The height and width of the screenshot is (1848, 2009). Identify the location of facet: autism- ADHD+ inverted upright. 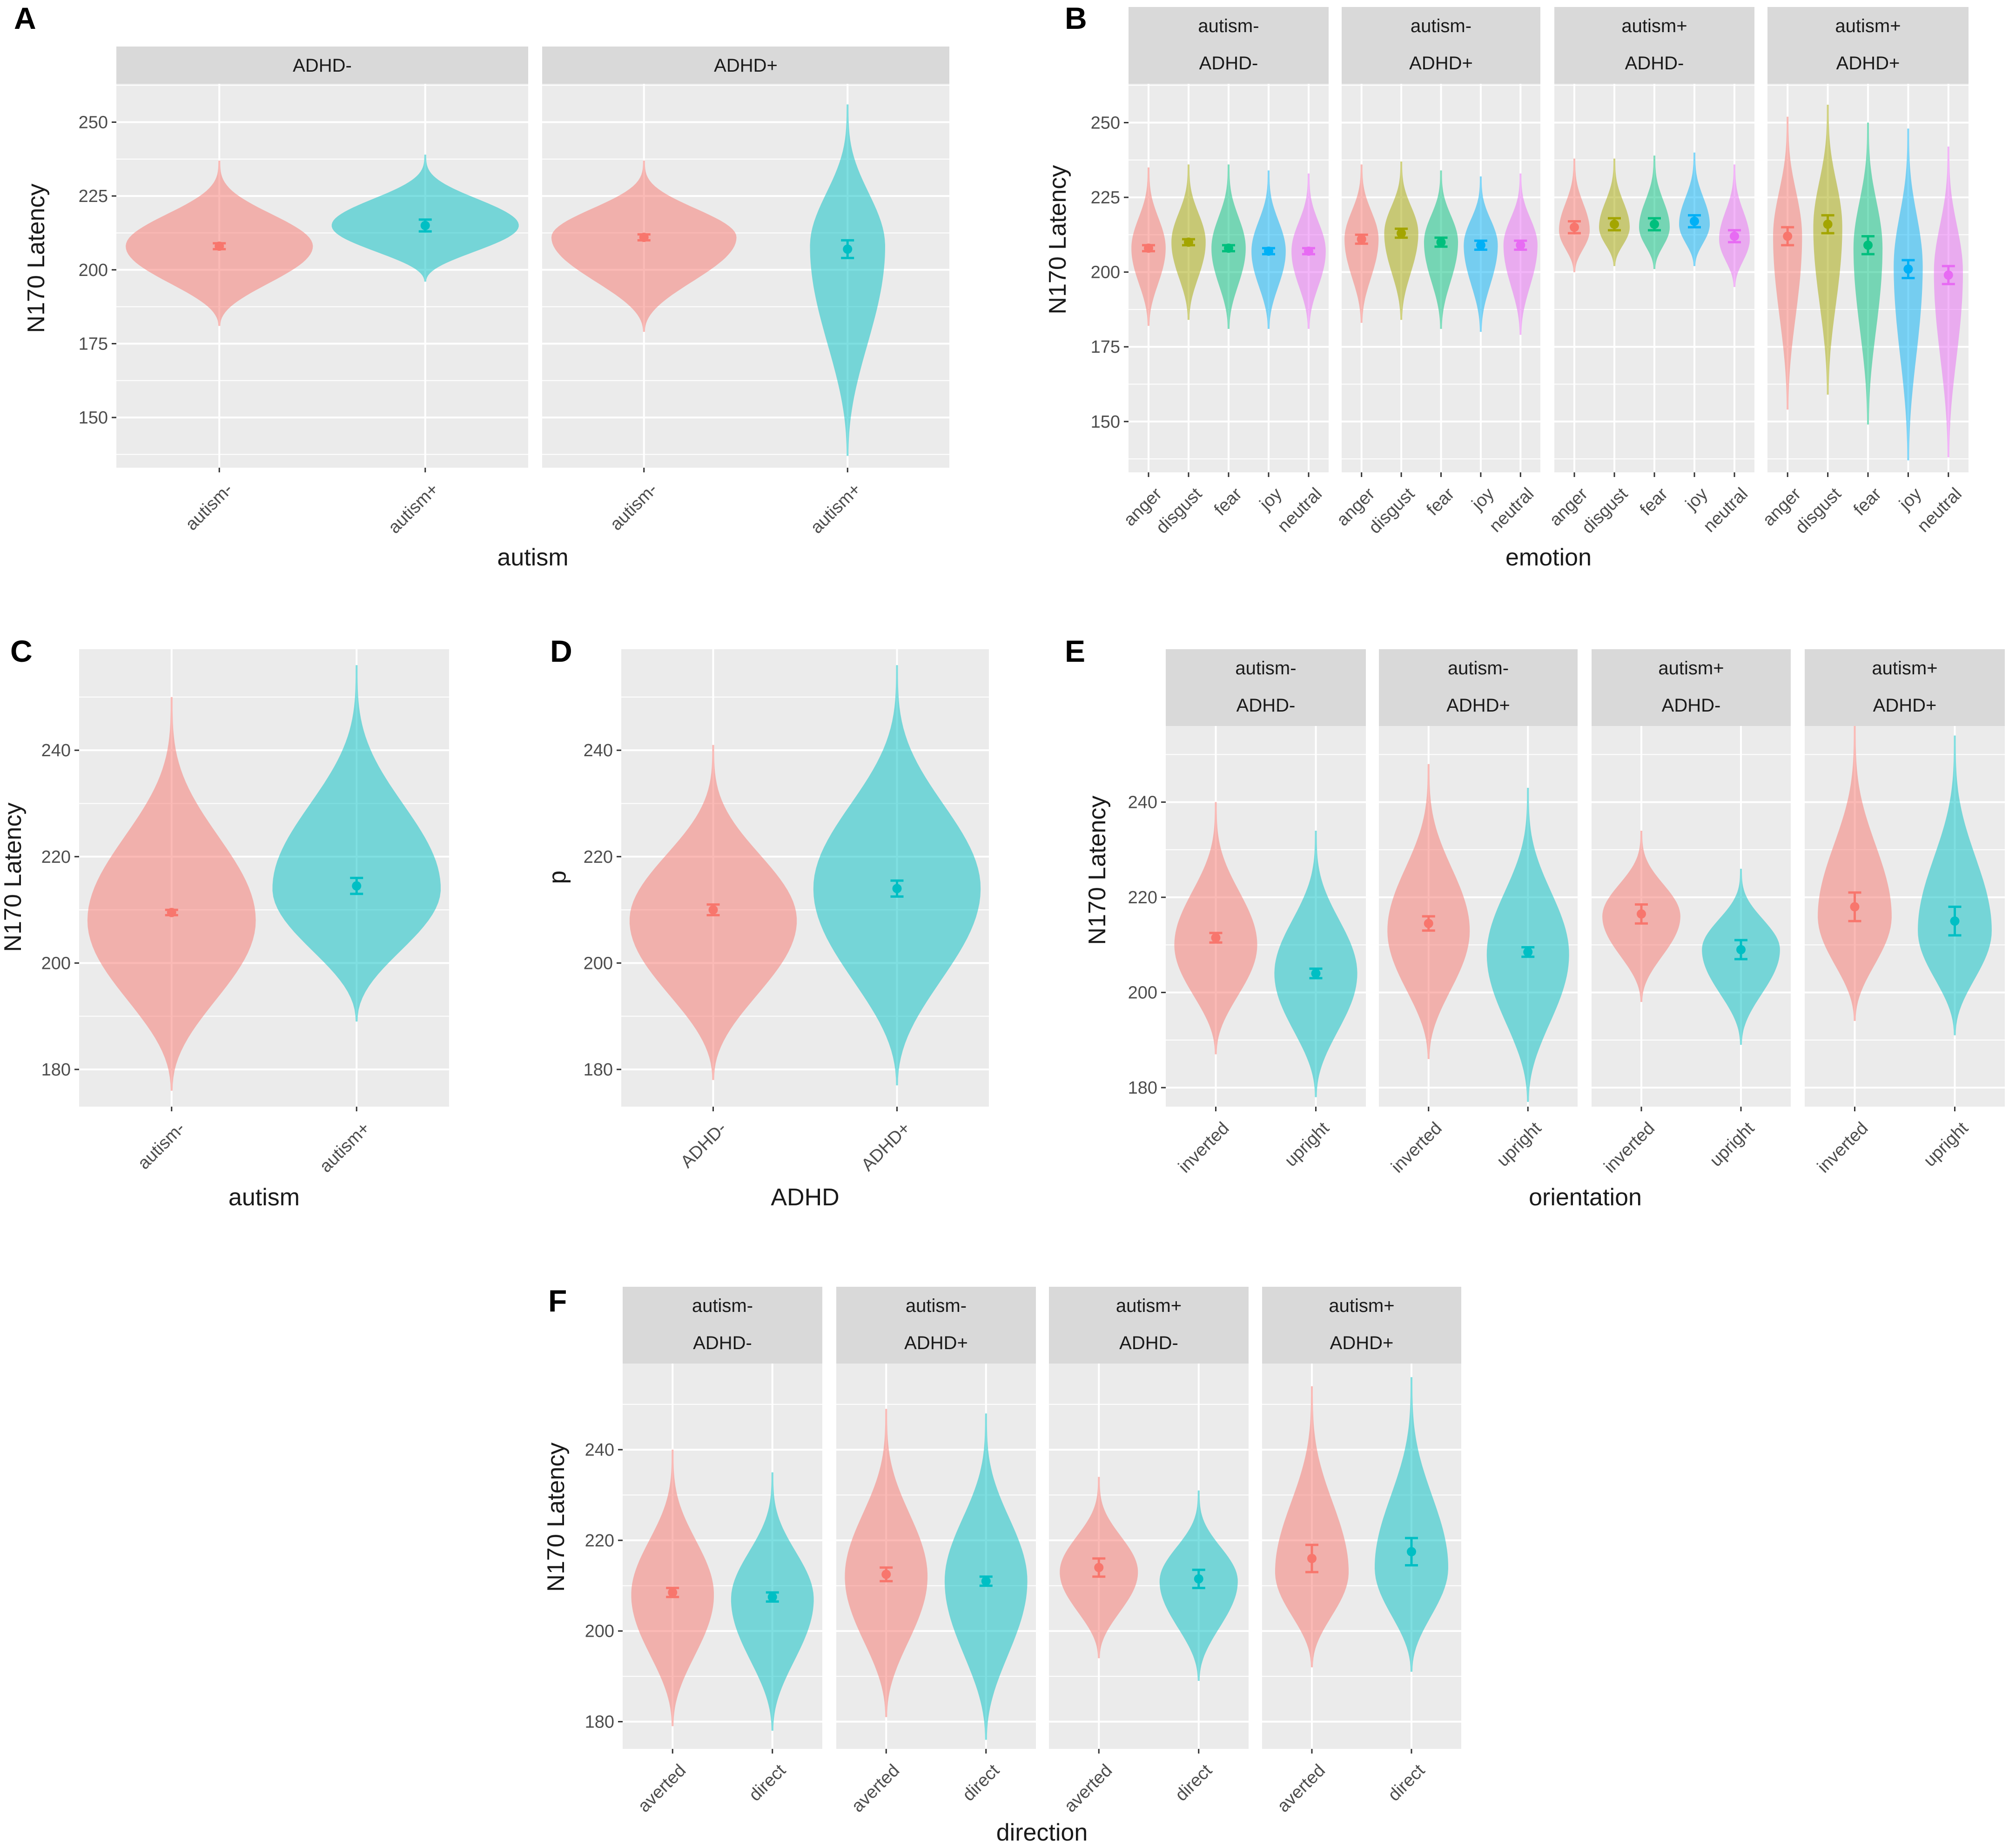
(1478, 913).